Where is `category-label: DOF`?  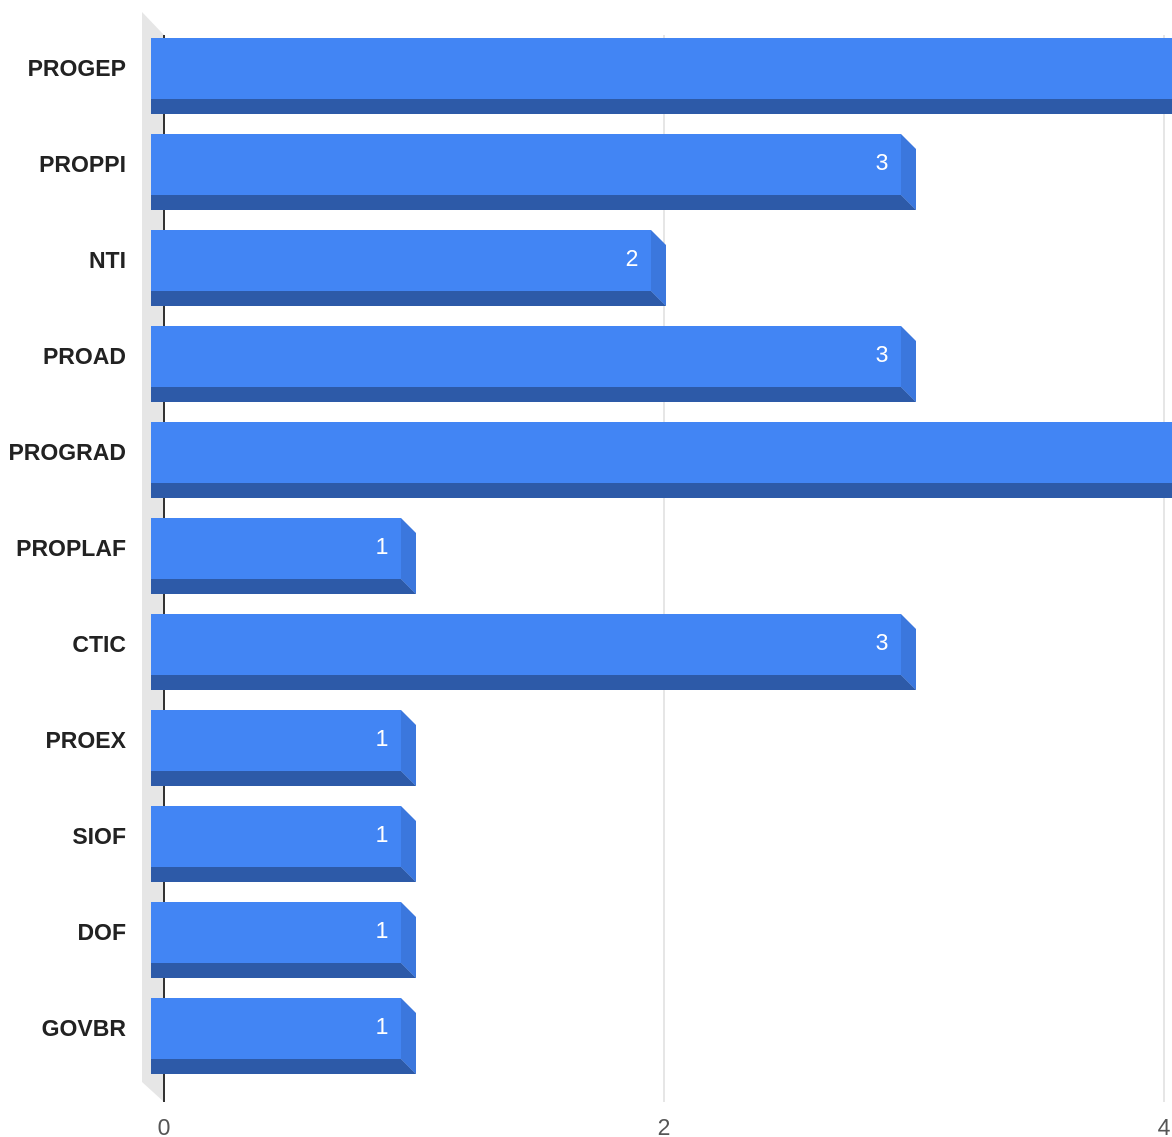
category-label: DOF is located at coordinates (101, 932).